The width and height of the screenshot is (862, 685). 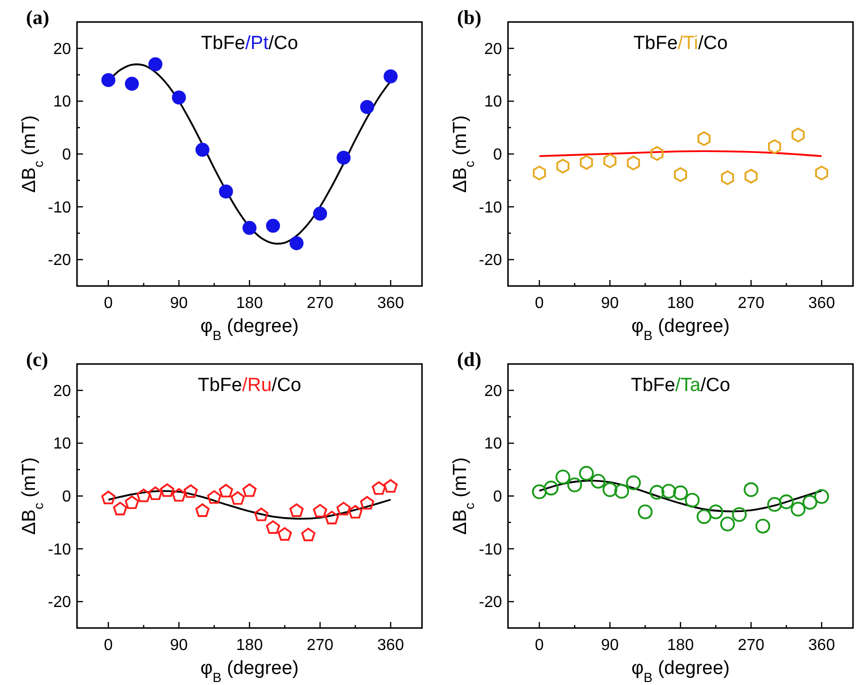 What do you see at coordinates (469, 18) in the screenshot?
I see `text: (b)` at bounding box center [469, 18].